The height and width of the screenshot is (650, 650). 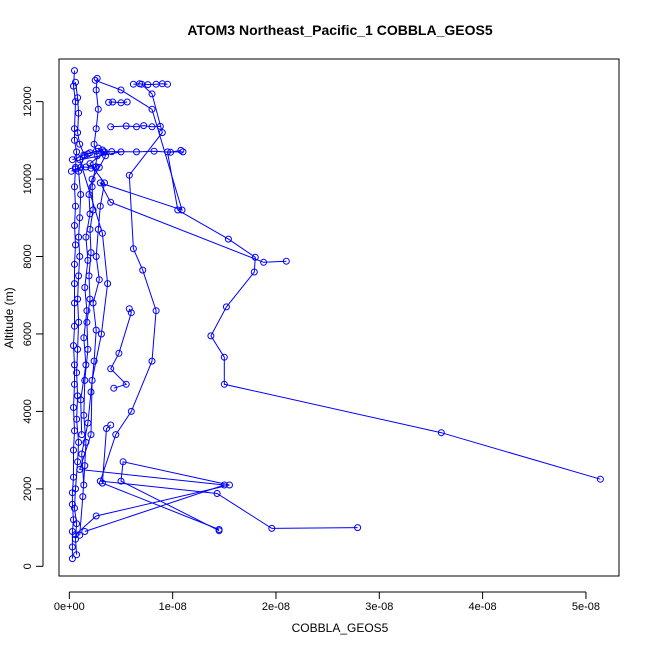 What do you see at coordinates (28, 489) in the screenshot?
I see `y-tick-label: 2000` at bounding box center [28, 489].